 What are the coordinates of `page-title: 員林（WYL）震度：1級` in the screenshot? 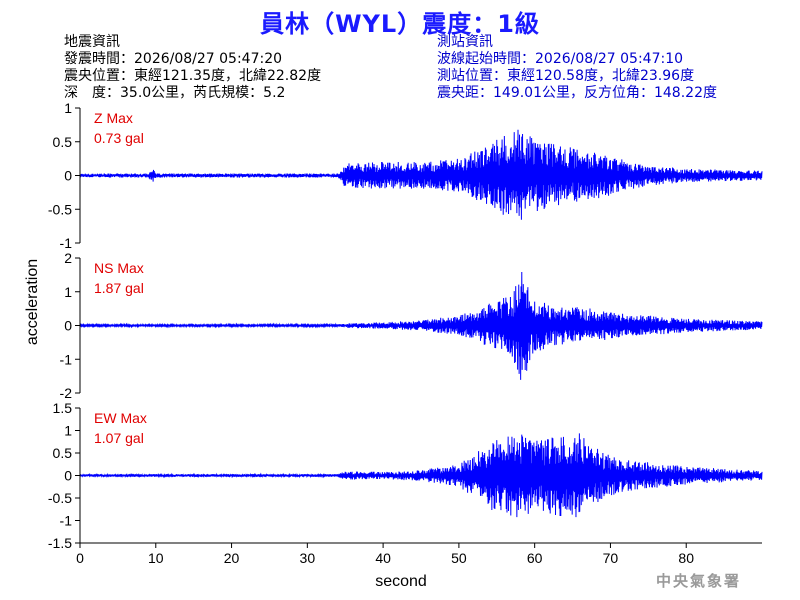 It's located at (400, 24).